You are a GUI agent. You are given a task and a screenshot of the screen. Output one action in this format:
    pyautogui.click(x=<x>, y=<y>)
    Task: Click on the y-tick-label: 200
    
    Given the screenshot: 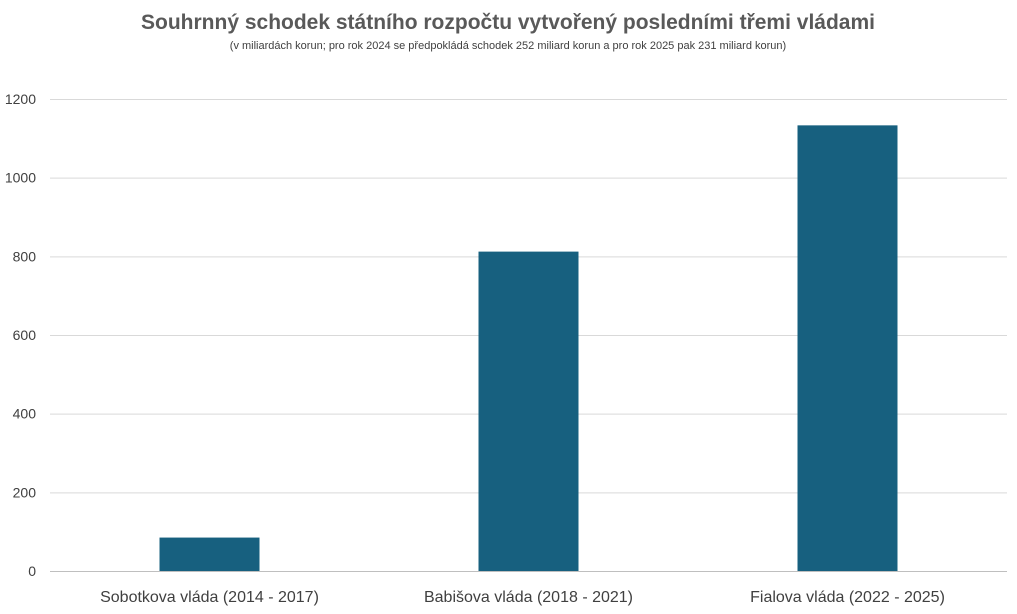 What is the action you would take?
    pyautogui.click(x=25, y=492)
    